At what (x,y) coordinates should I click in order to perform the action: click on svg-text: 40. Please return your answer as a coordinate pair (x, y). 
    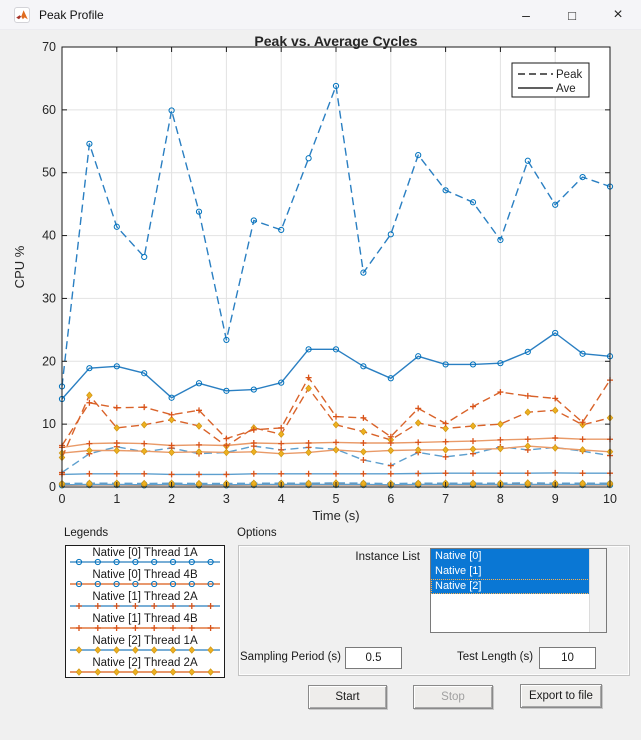
    Looking at the image, I should click on (49, 236).